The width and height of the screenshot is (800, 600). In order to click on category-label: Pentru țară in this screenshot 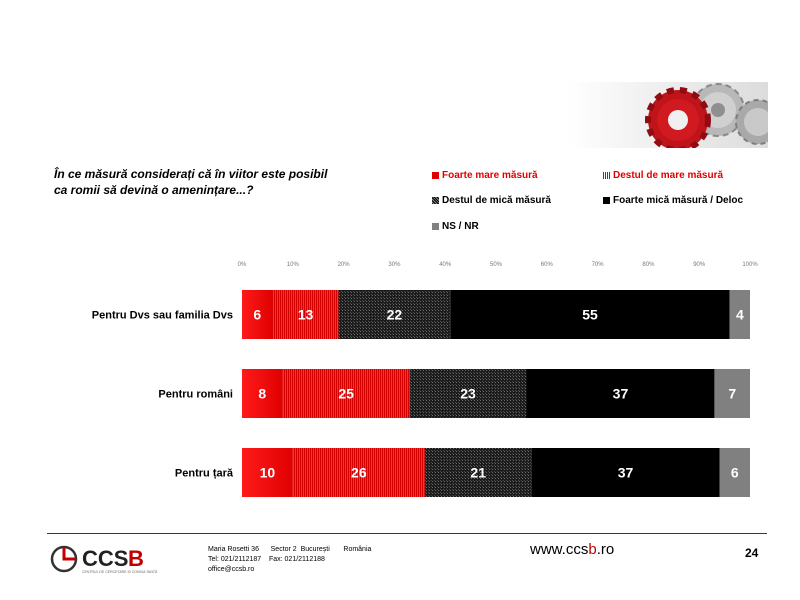, I will do `click(204, 474)`.